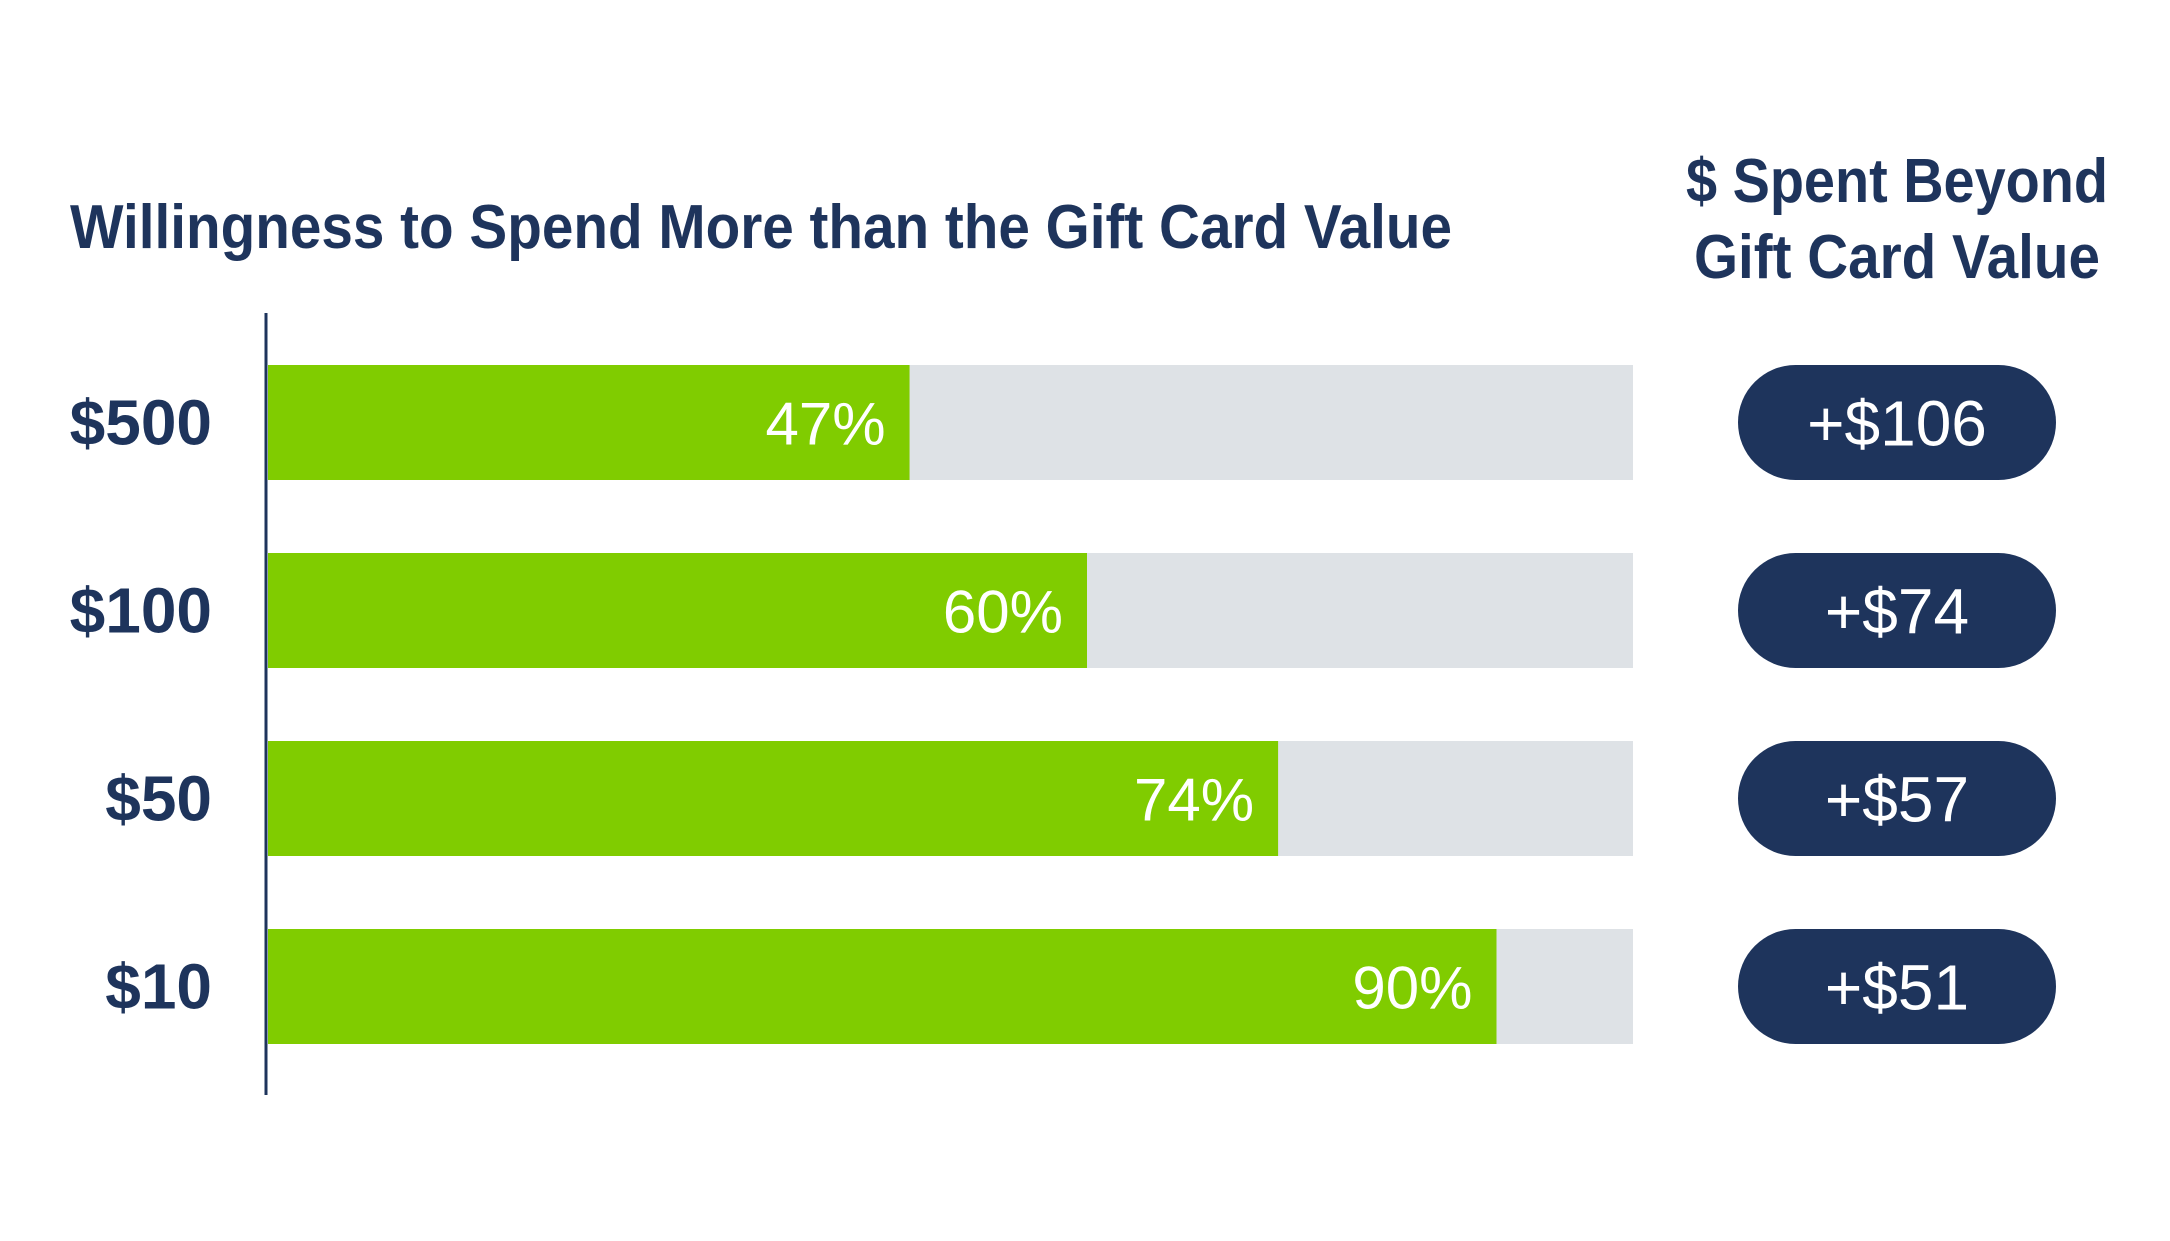 The height and width of the screenshot is (1241, 2170). What do you see at coordinates (141, 423) in the screenshot?
I see `category-label: $500` at bounding box center [141, 423].